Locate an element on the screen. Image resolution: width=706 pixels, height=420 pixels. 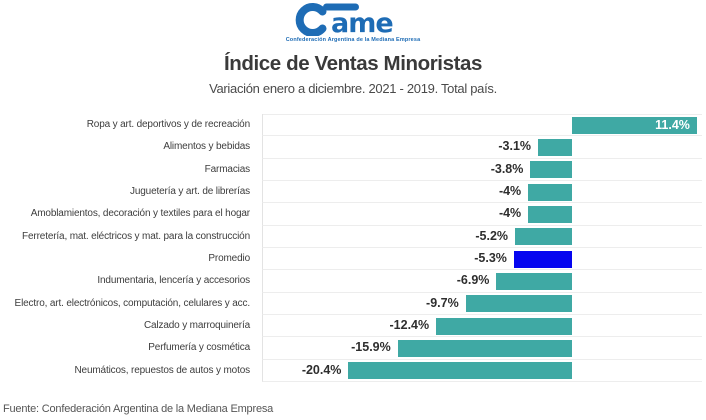
came-logo-icon: ame is located at coordinates (344, 19).